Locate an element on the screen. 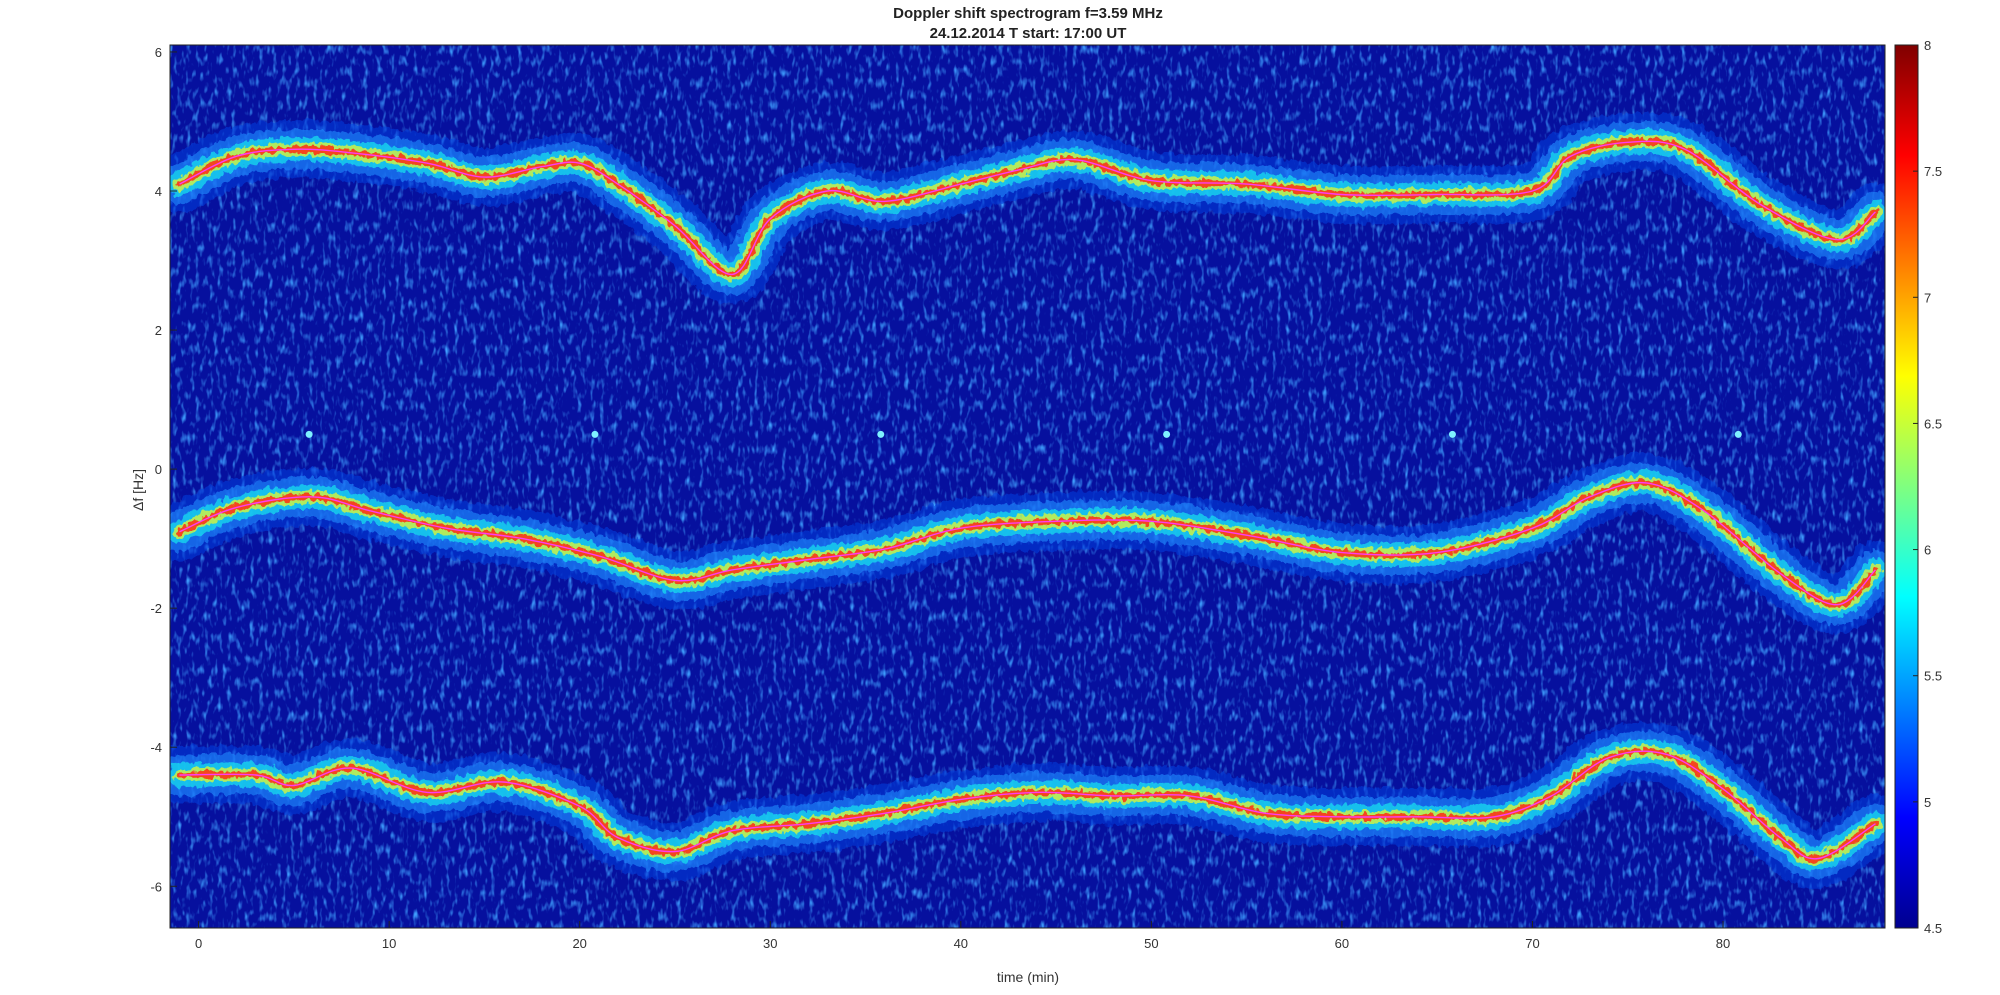  colorbar-tick-label-4.5: 4.5 is located at coordinates (1933, 928).